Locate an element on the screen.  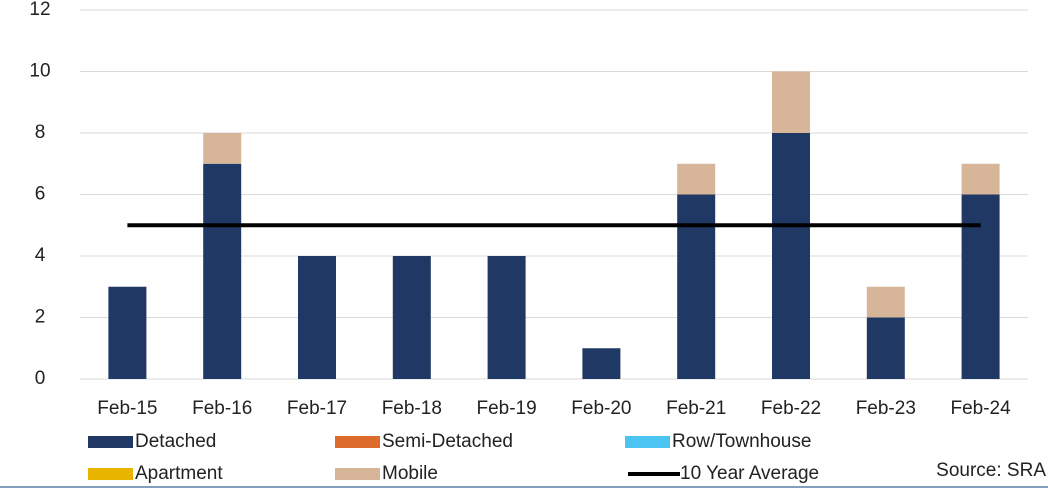
x-tick-label: Feb-23 is located at coordinates (886, 408).